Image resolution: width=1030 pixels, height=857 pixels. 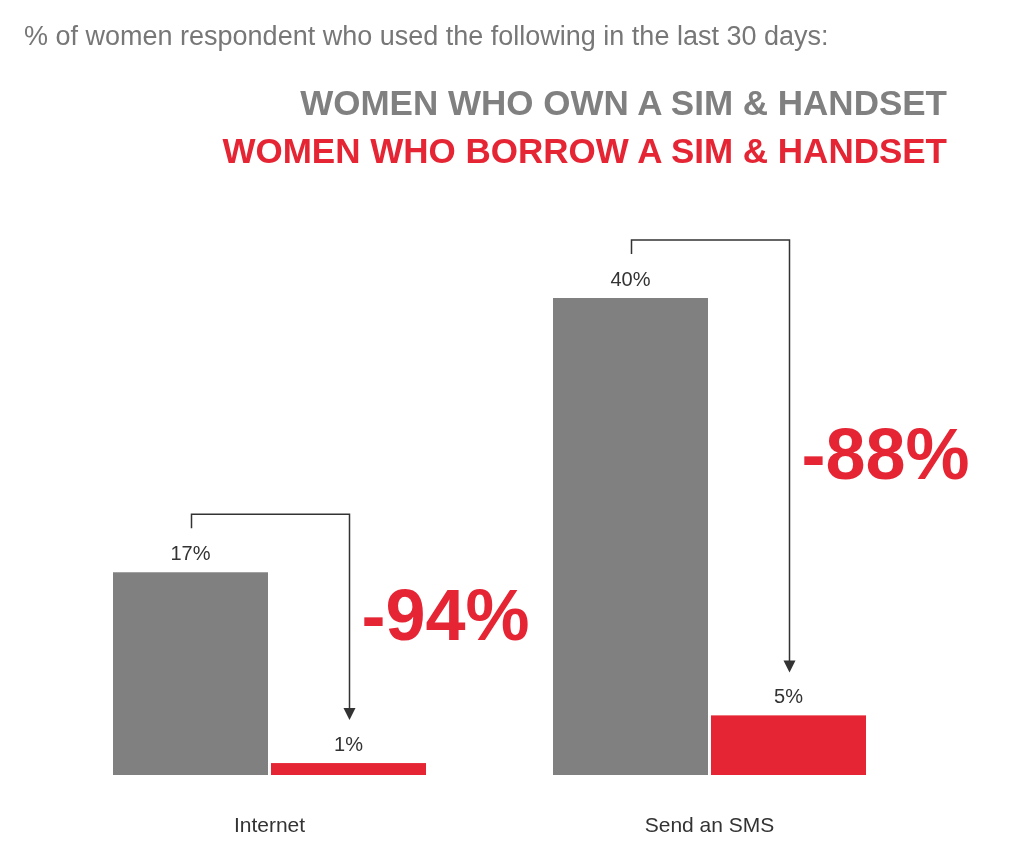 What do you see at coordinates (190, 553) in the screenshot?
I see `data-label: 17%` at bounding box center [190, 553].